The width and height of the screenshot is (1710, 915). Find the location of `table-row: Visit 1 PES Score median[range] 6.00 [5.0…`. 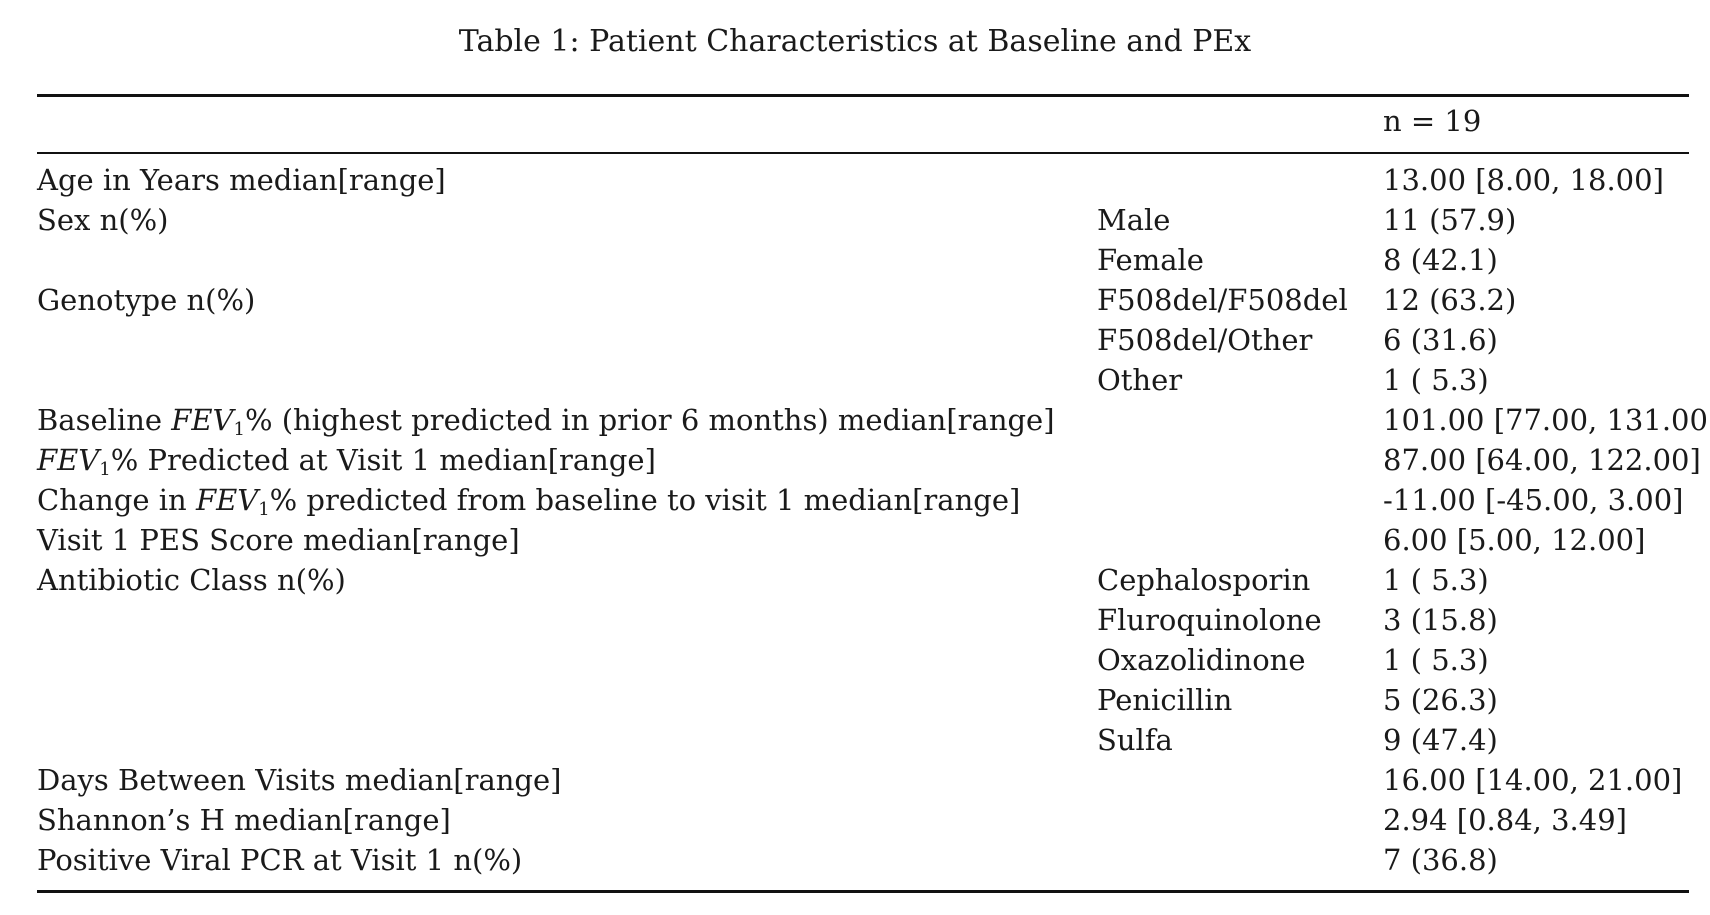

table-row: Visit 1 PES Score median[range] 6.00 [5.0… is located at coordinates (855, 540).